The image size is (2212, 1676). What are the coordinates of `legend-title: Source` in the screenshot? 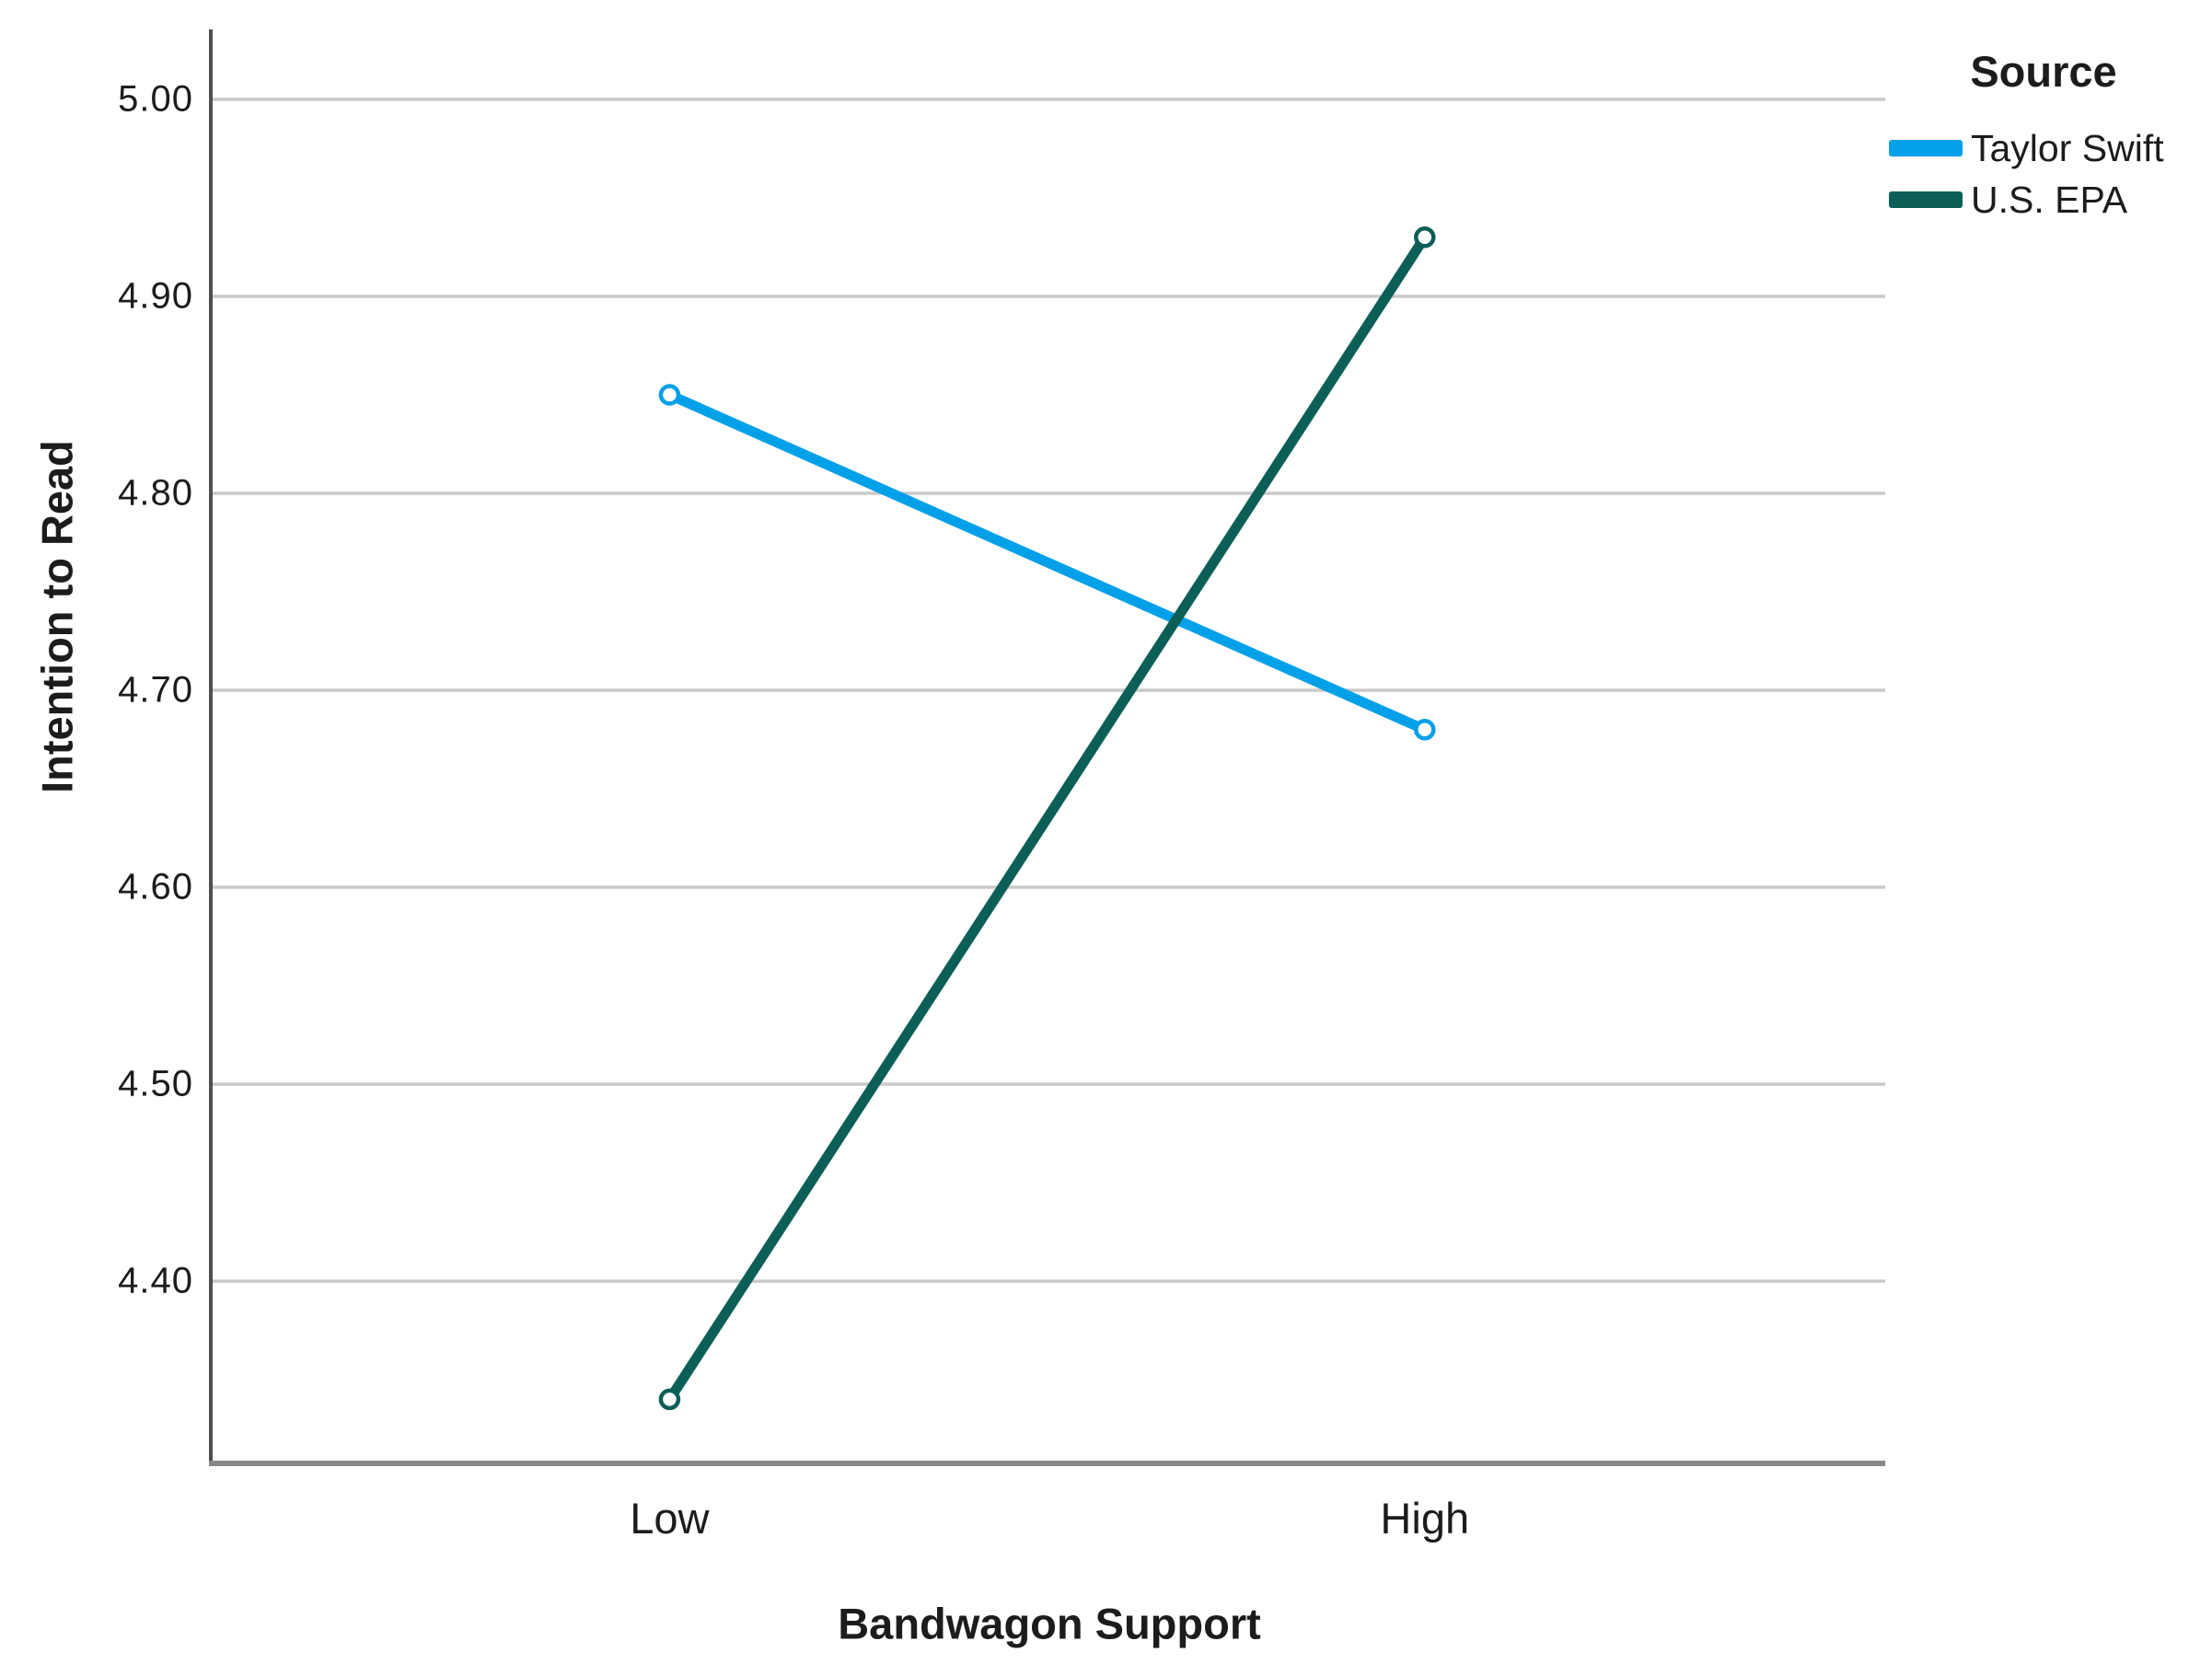 It's located at (2043, 71).